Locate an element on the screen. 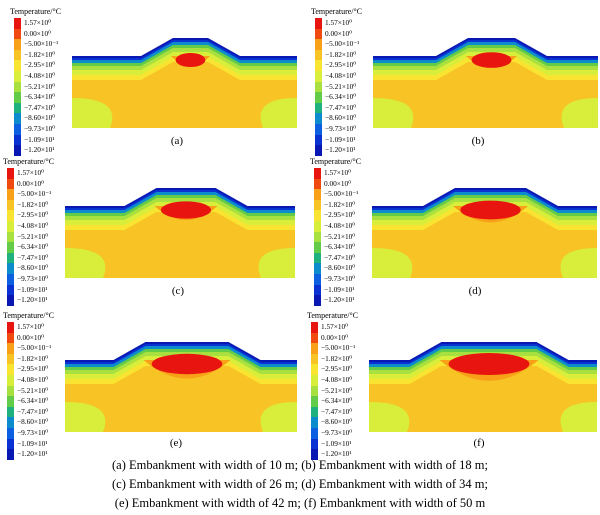  panel-label: (e) is located at coordinates (176, 443).